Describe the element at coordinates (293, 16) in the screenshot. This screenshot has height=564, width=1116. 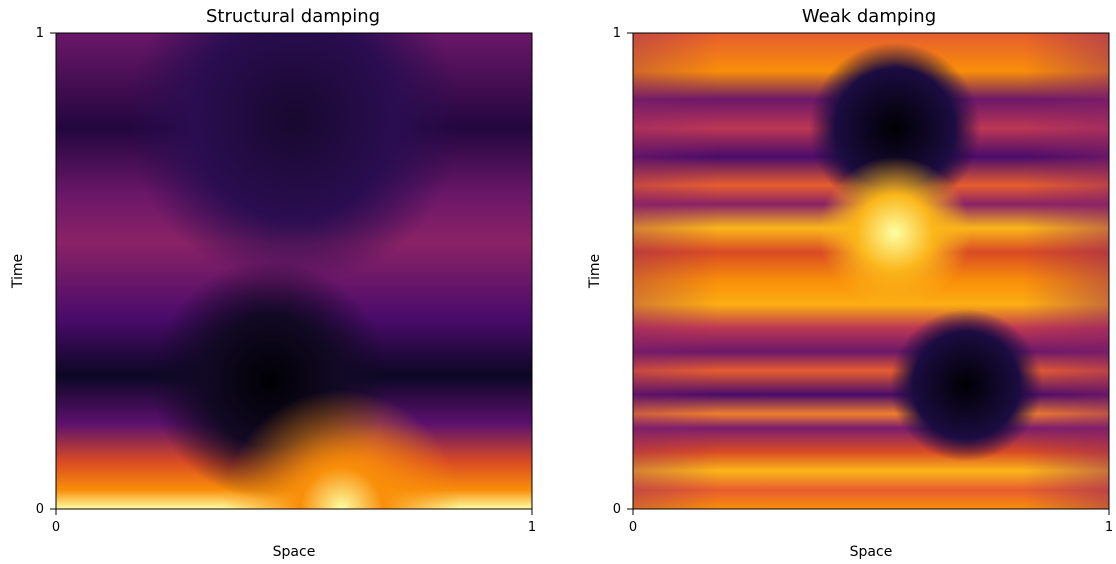
I see `chart-title-left: Structural damping` at that location.